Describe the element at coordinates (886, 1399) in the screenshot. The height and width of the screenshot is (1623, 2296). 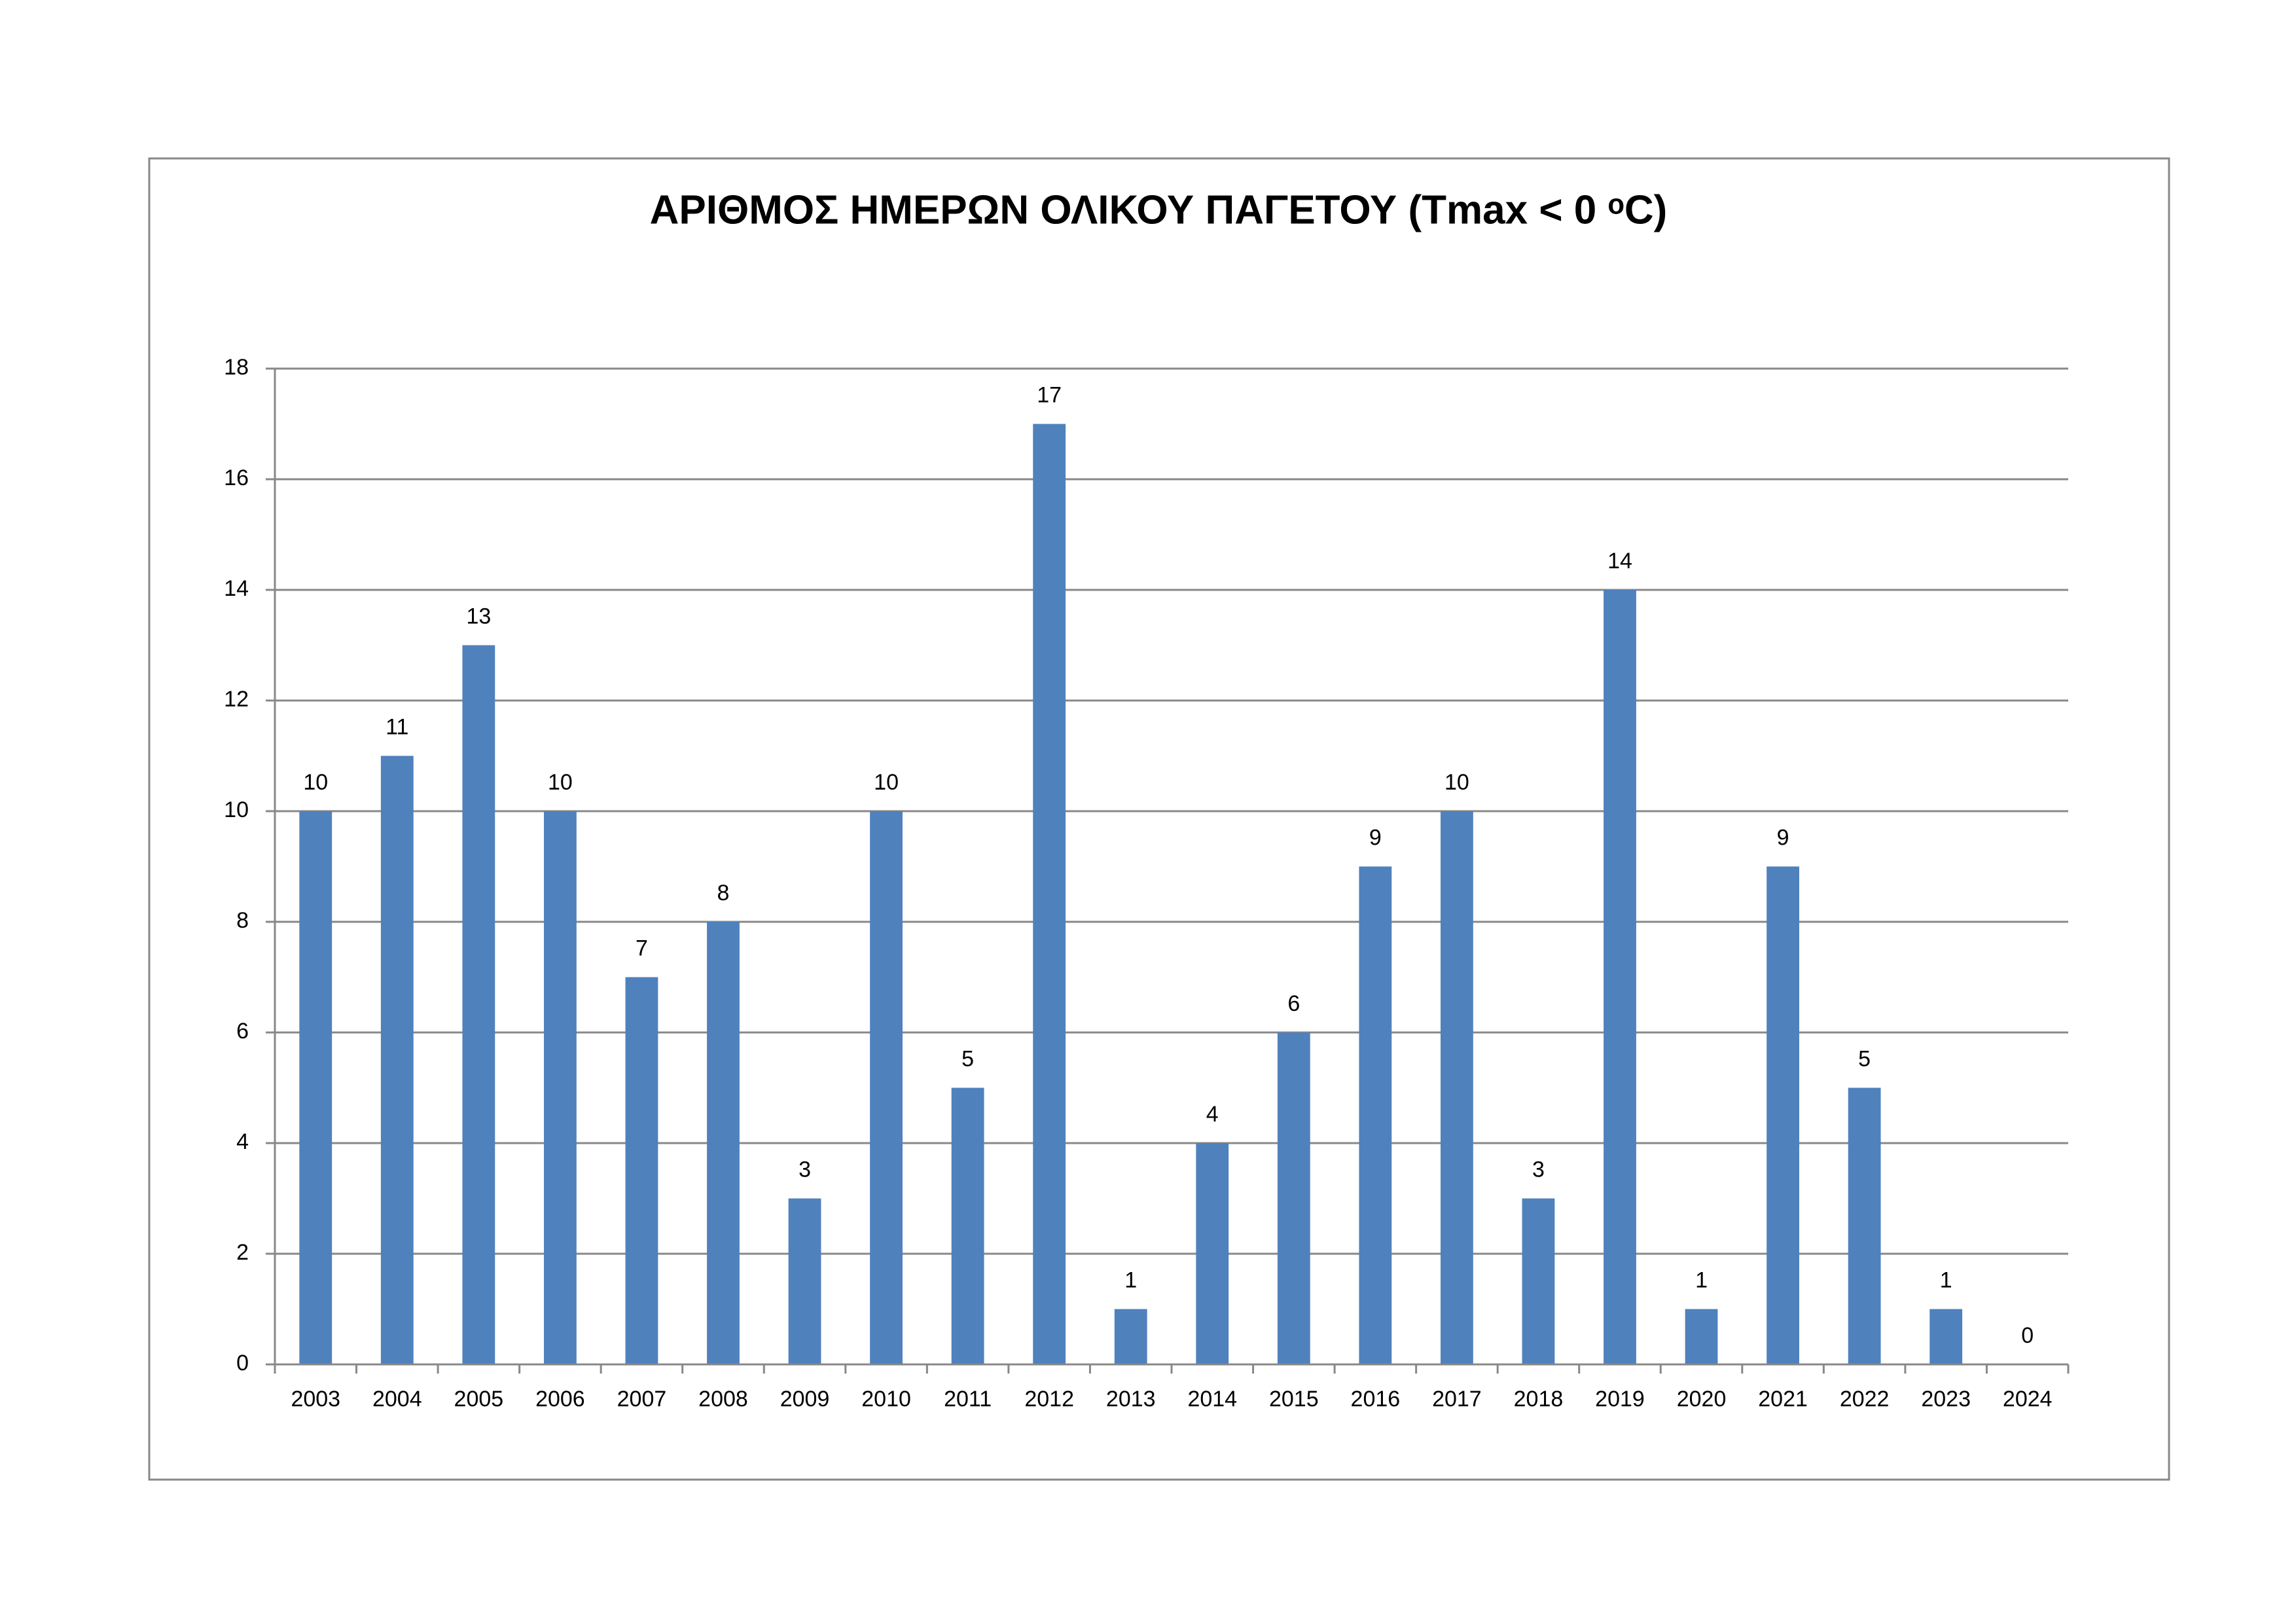
I see `x-tick-label: 2010` at that location.